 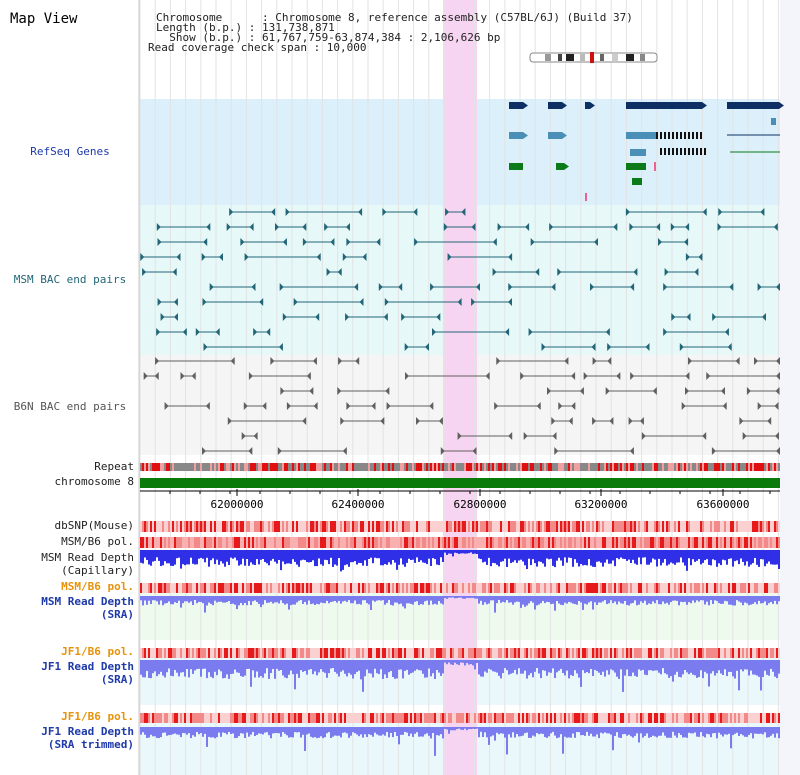 What do you see at coordinates (592, 57) in the screenshot?
I see `ideogram-position-marker` at bounding box center [592, 57].